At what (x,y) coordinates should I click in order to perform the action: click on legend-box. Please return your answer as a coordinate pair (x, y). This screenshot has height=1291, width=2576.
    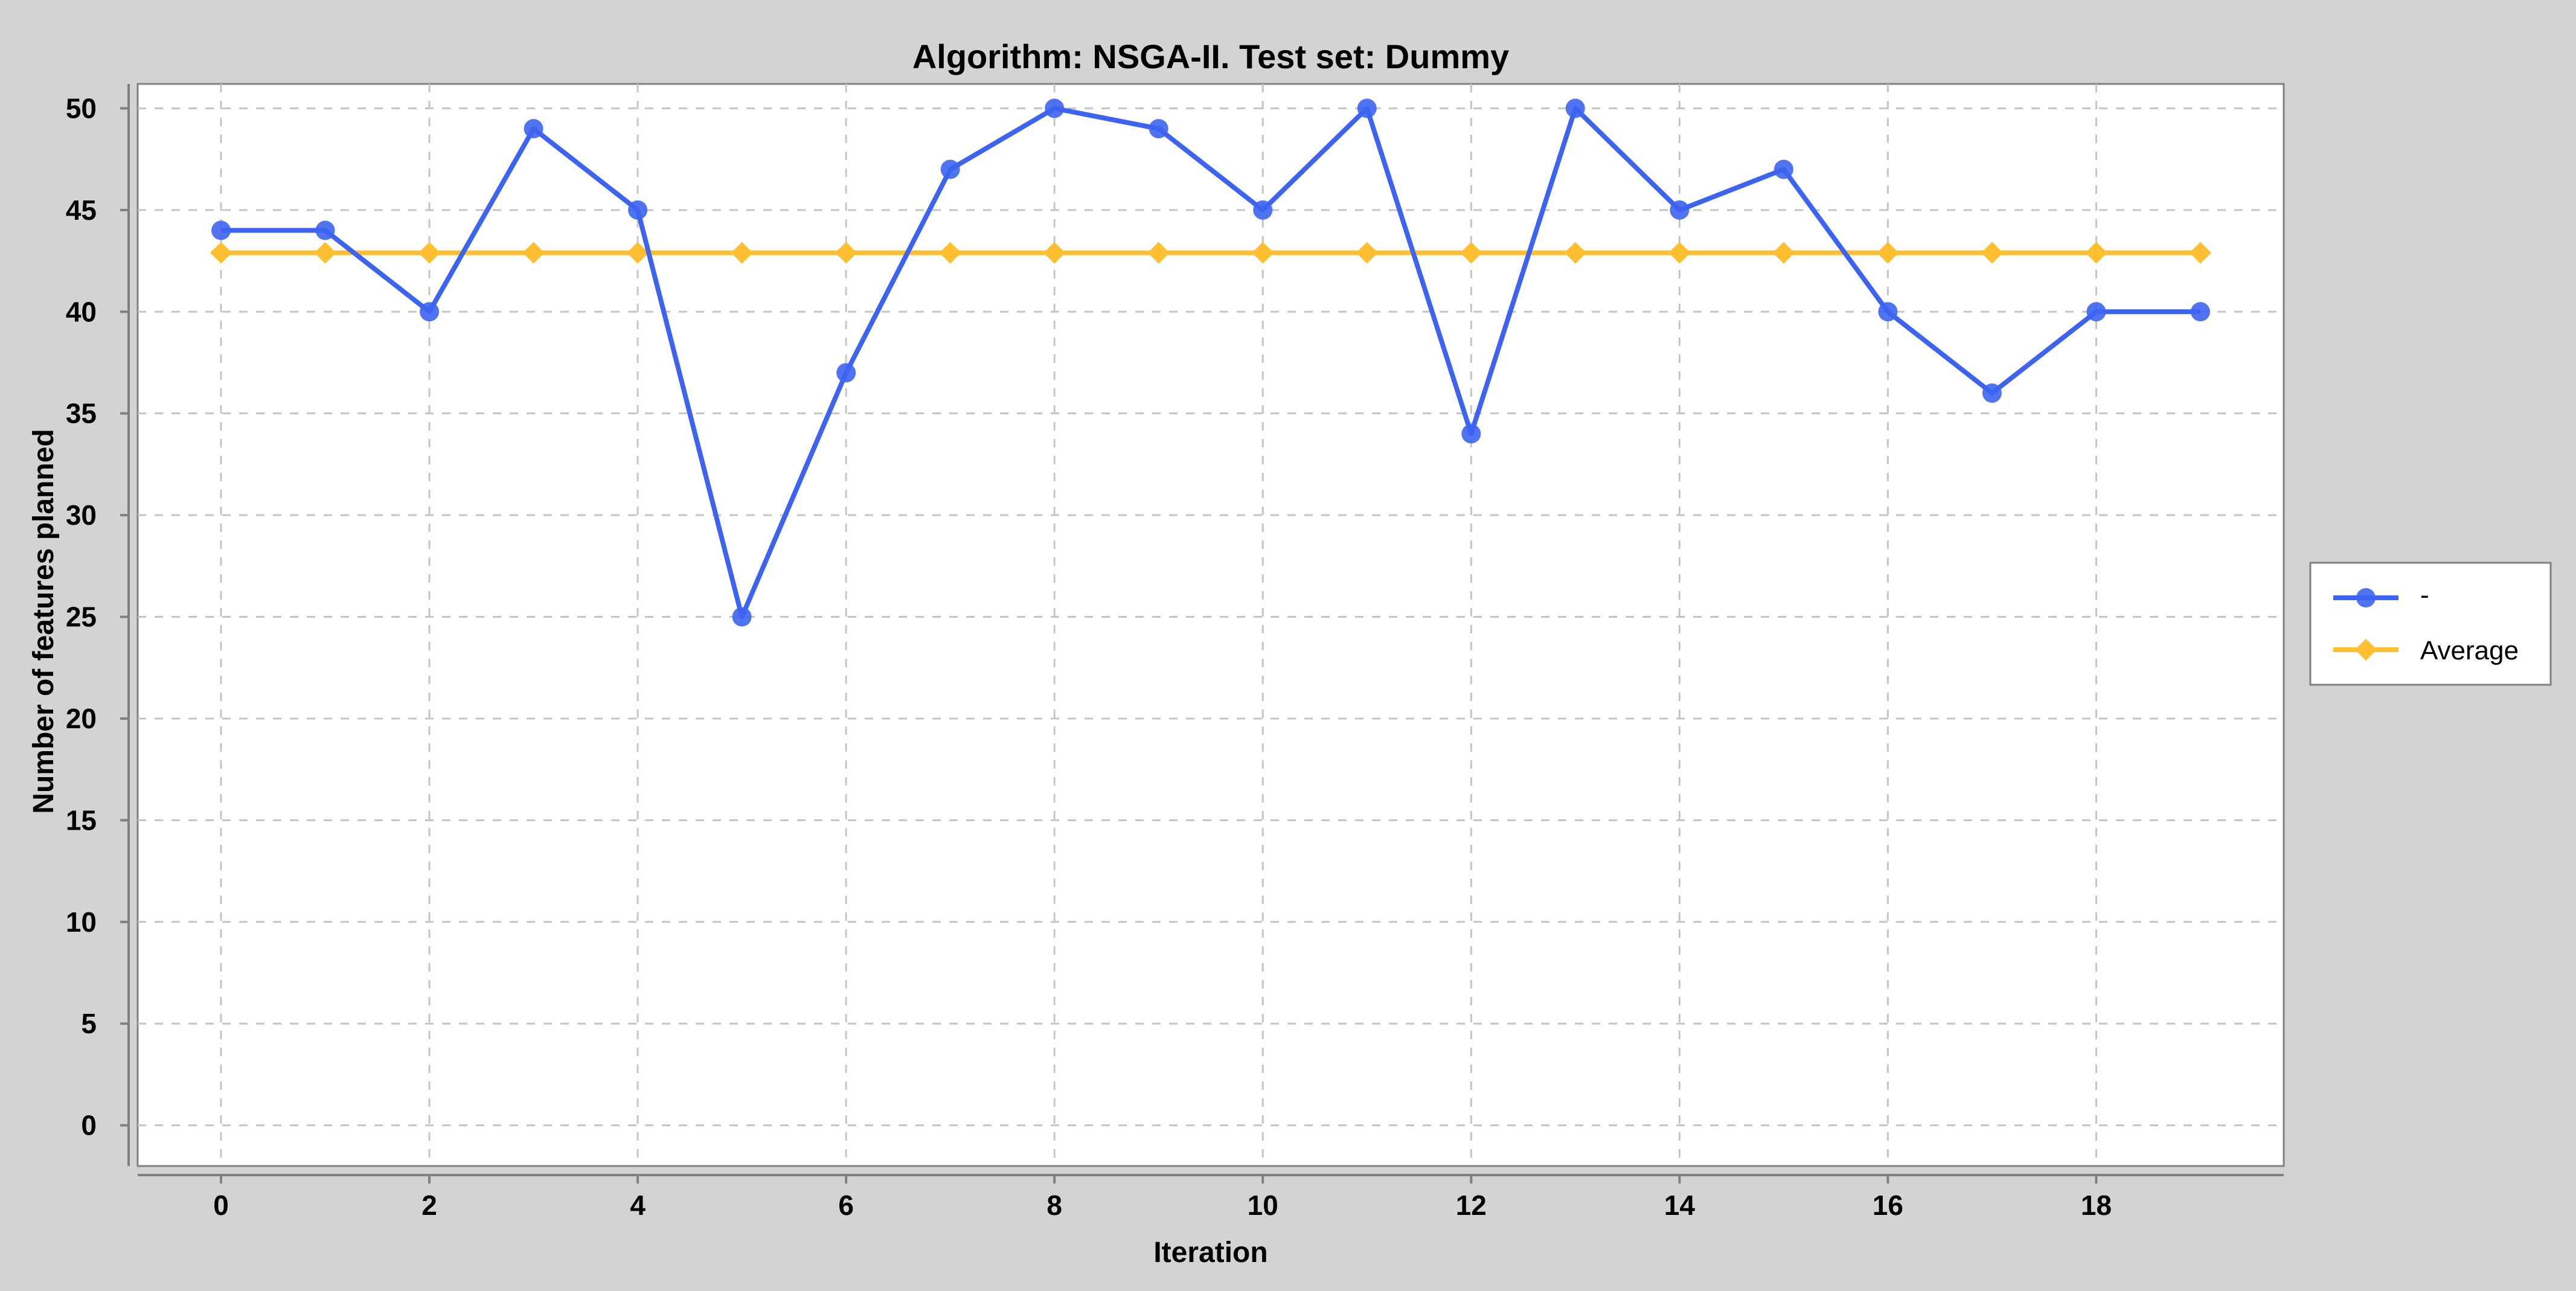
    Looking at the image, I should click on (2430, 624).